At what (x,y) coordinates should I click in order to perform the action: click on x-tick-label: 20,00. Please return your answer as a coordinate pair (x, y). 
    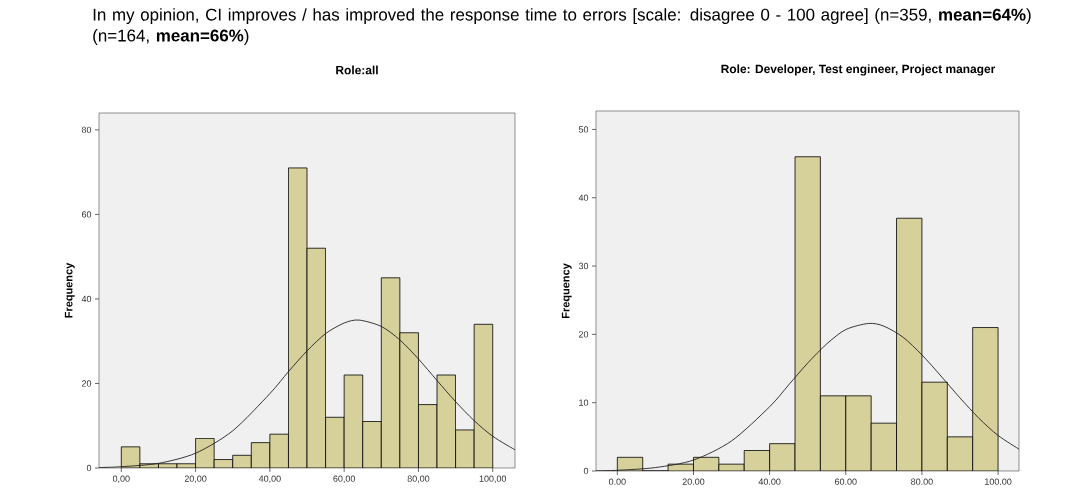
    Looking at the image, I should click on (195, 479).